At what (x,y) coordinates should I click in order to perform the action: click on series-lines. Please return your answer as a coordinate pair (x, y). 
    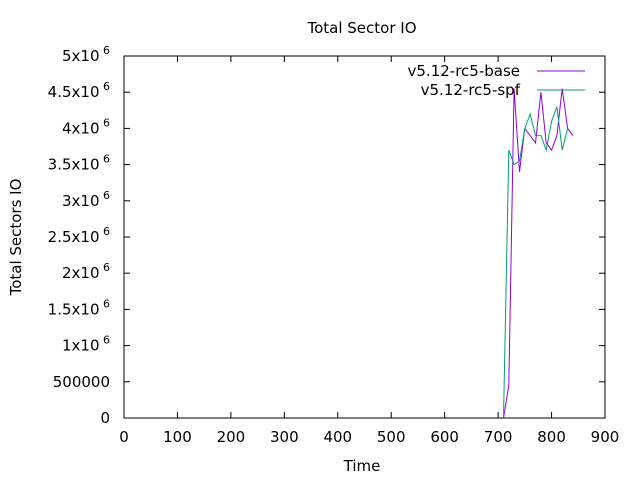
    Looking at the image, I should click on (538, 253).